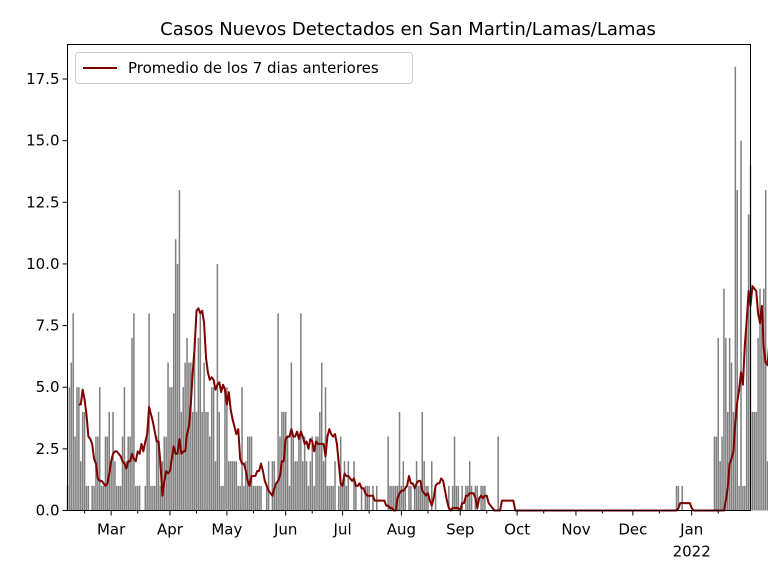 The image size is (768, 576). Describe the element at coordinates (111, 530) in the screenshot. I see `x-tick-label: Mar` at that location.